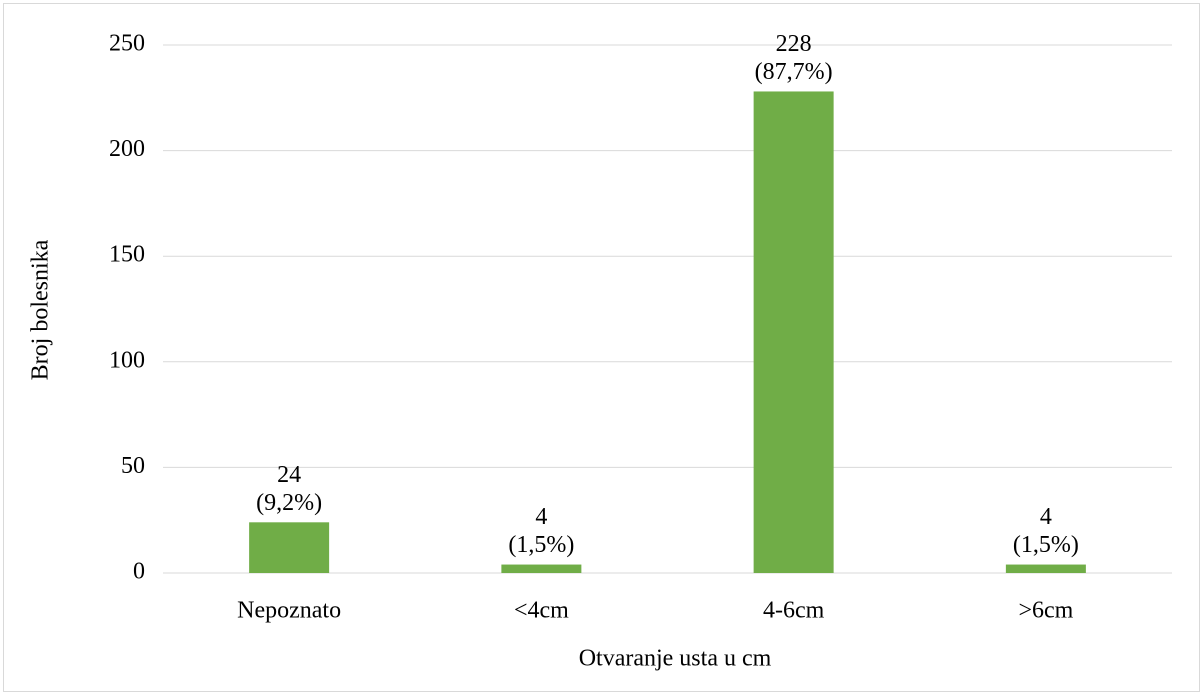 The image size is (1204, 696). What do you see at coordinates (794, 44) in the screenshot?
I see `data-label: 228` at bounding box center [794, 44].